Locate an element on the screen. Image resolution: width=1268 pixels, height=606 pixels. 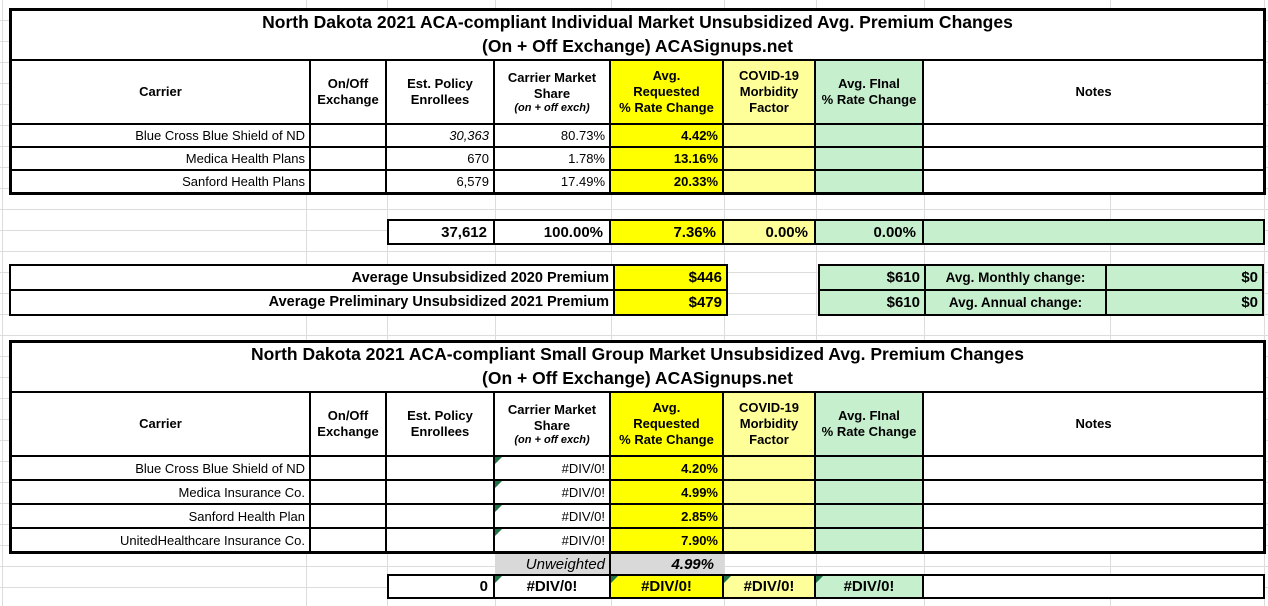
unweighted-row: Unweighted 4.99% is located at coordinates (609, 564).